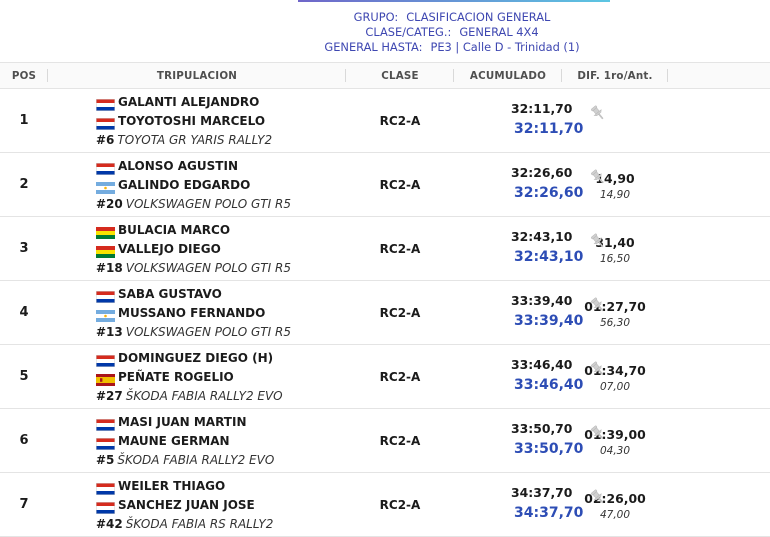 The image size is (770, 537). I want to click on accumulated-time: 32:26,60, so click(549, 193).